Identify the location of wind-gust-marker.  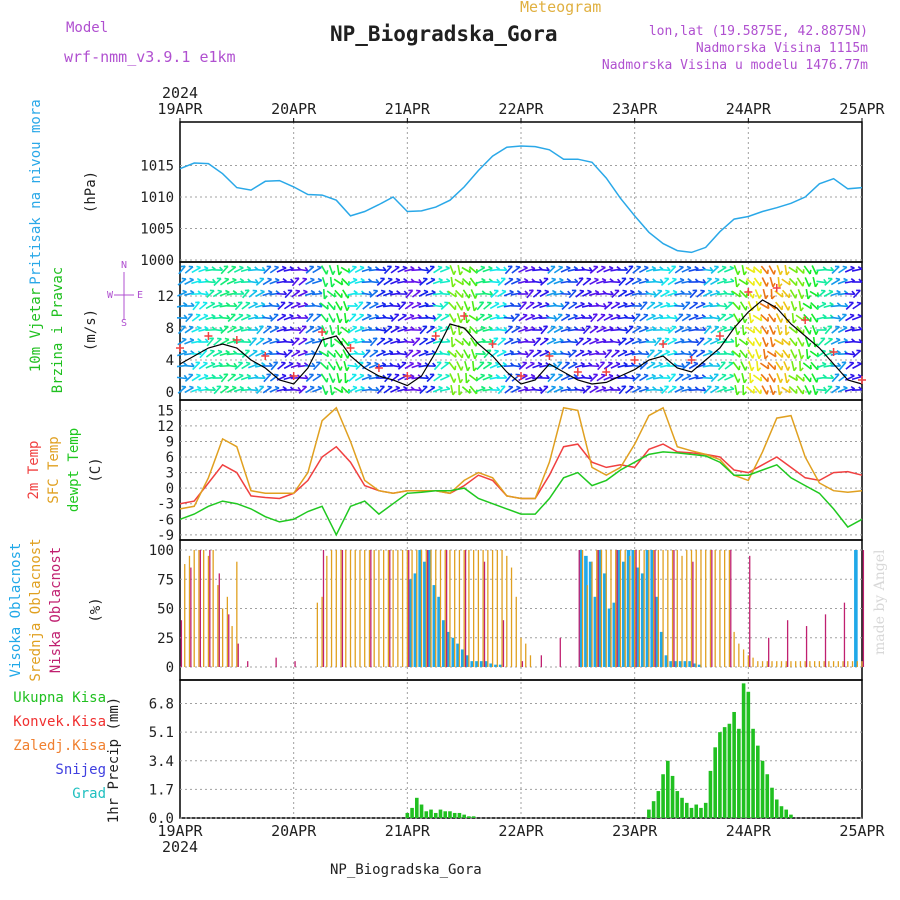
(236, 340).